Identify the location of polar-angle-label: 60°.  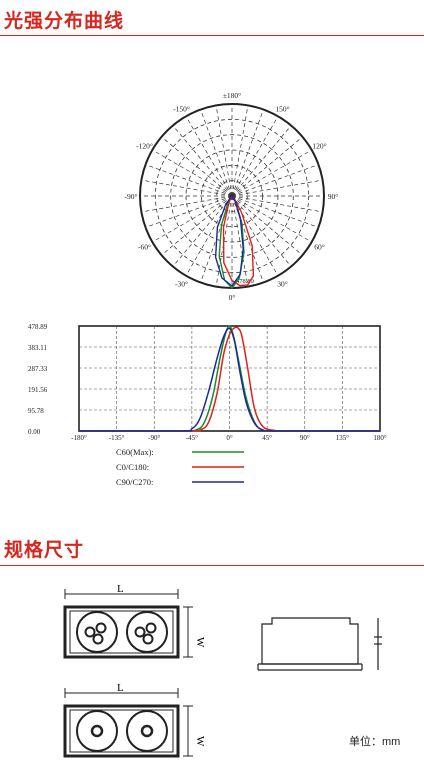
(319, 247).